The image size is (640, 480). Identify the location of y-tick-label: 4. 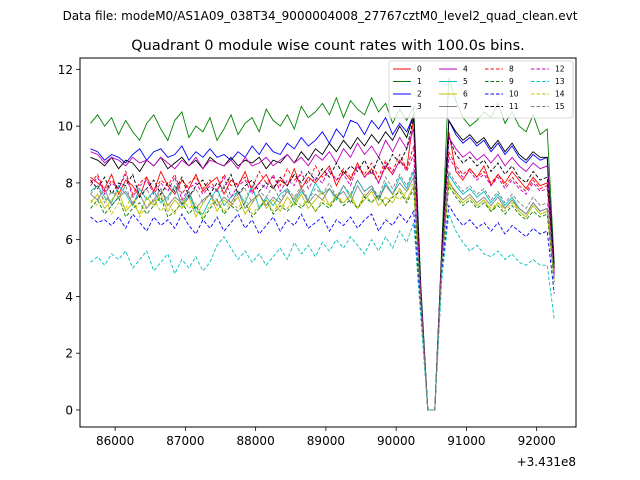
(69, 297).